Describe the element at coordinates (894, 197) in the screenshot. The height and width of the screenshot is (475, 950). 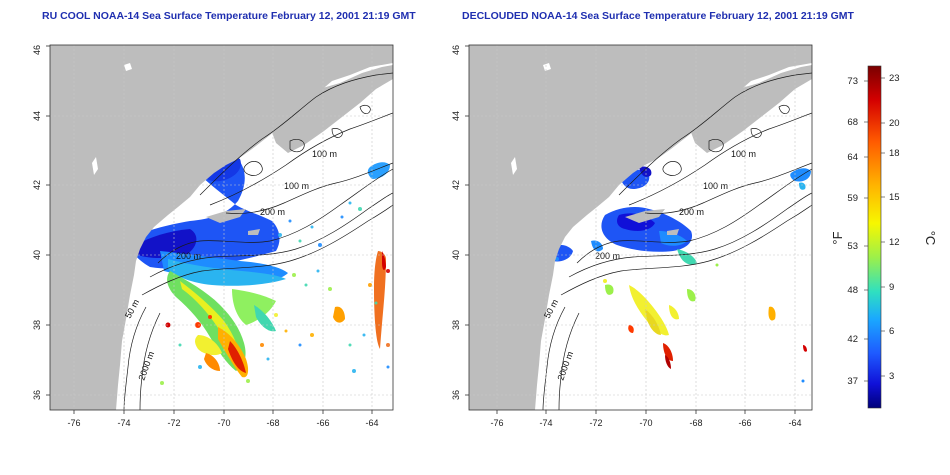
I see `celsius-tick: 15` at that location.